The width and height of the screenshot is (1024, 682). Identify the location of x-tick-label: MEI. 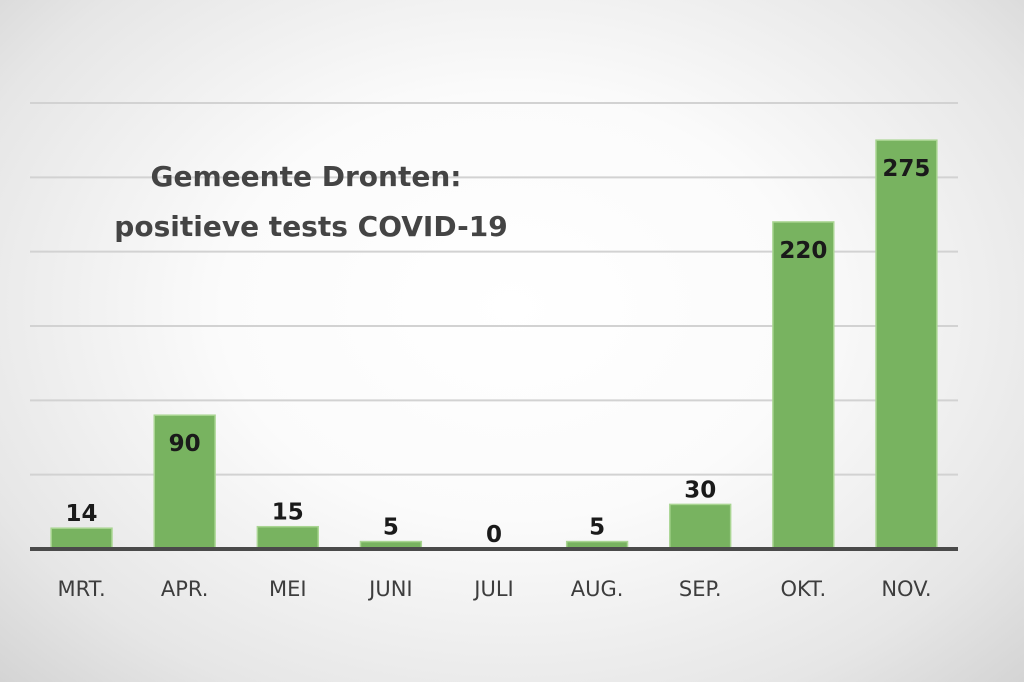
(288, 589).